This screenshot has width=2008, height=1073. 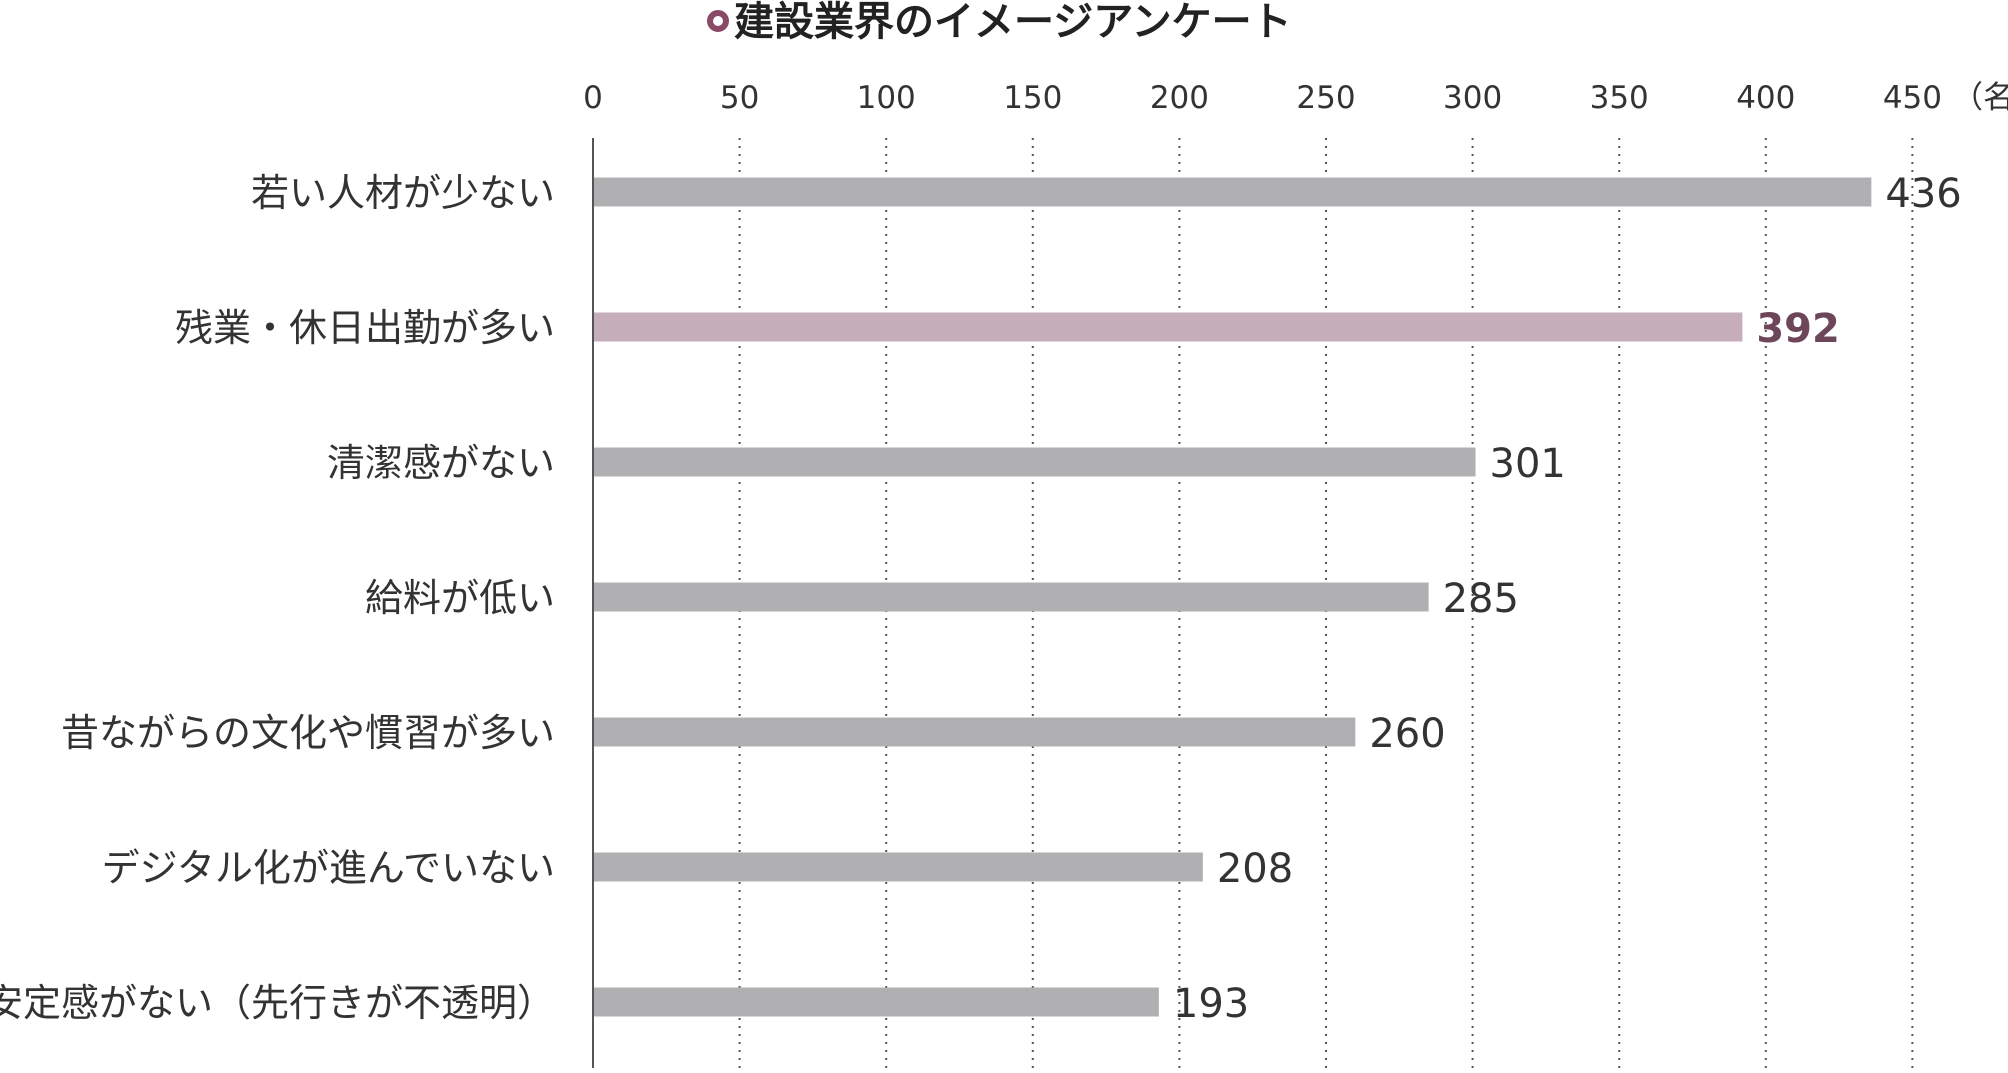 What do you see at coordinates (1407, 734) in the screenshot?
I see `value-label: 260` at bounding box center [1407, 734].